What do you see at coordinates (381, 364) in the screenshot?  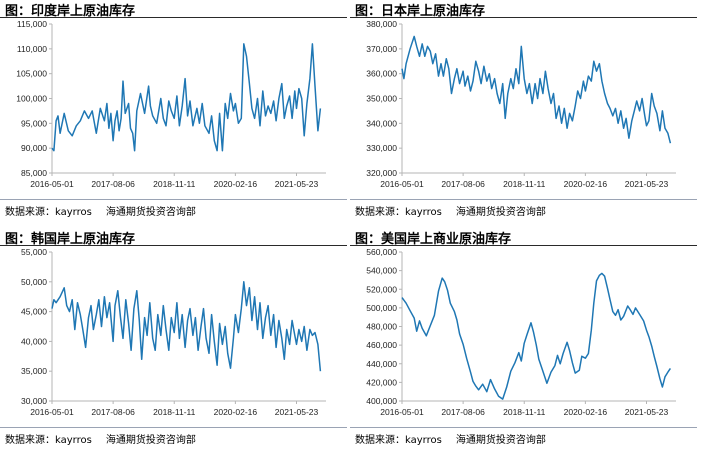 I see `y-tick-label: 440,000` at bounding box center [381, 364].